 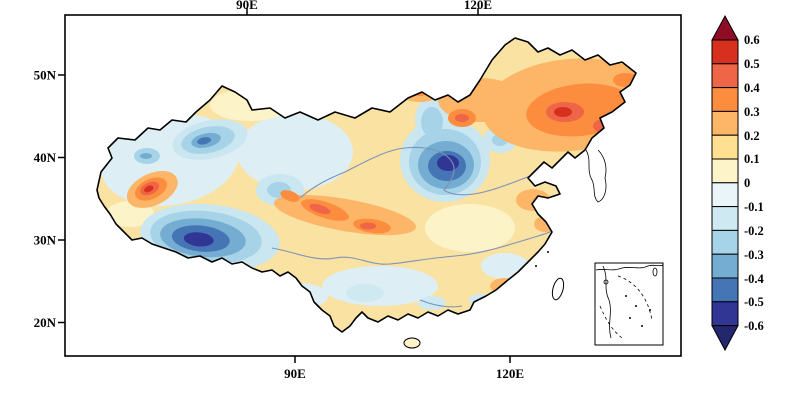 I want to click on colorbar-label: -0.2, so click(x=754, y=231).